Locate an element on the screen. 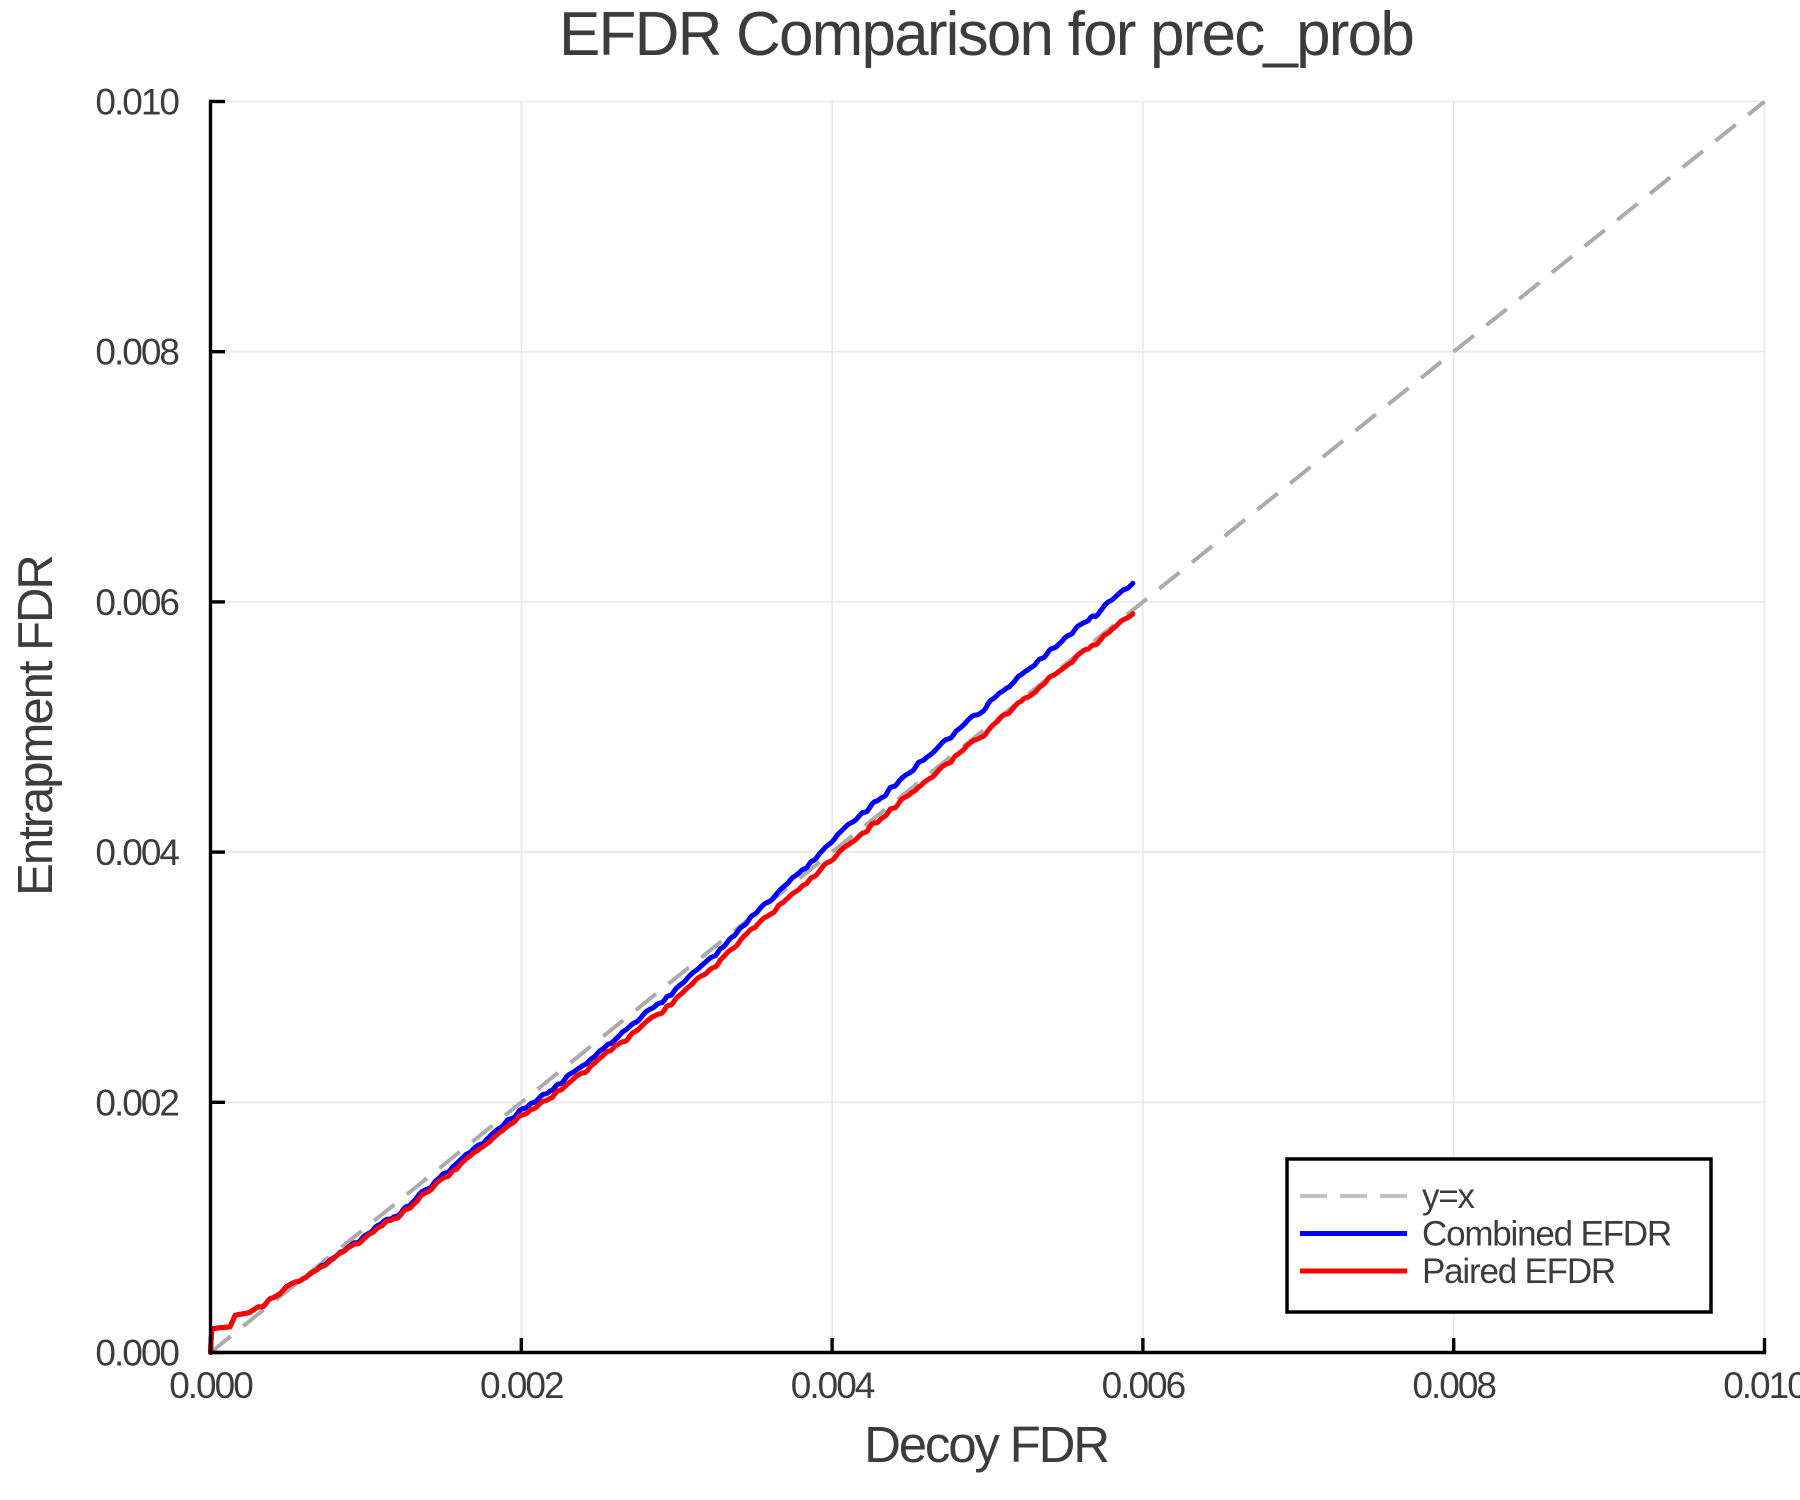 This screenshot has width=1800, height=1500. svg-text: Combined EFDR is located at coordinates (1546, 1234).